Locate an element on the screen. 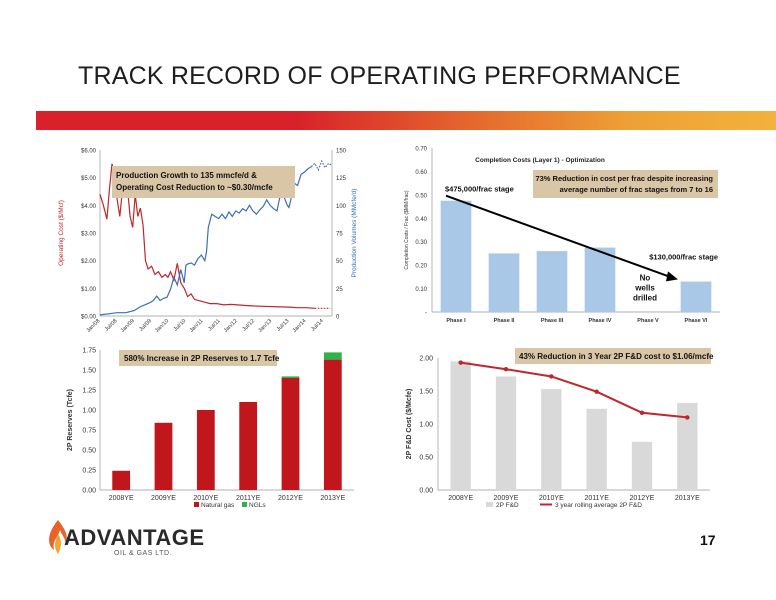 This screenshot has height=600, width=776. page-number: 17 is located at coordinates (708, 540).